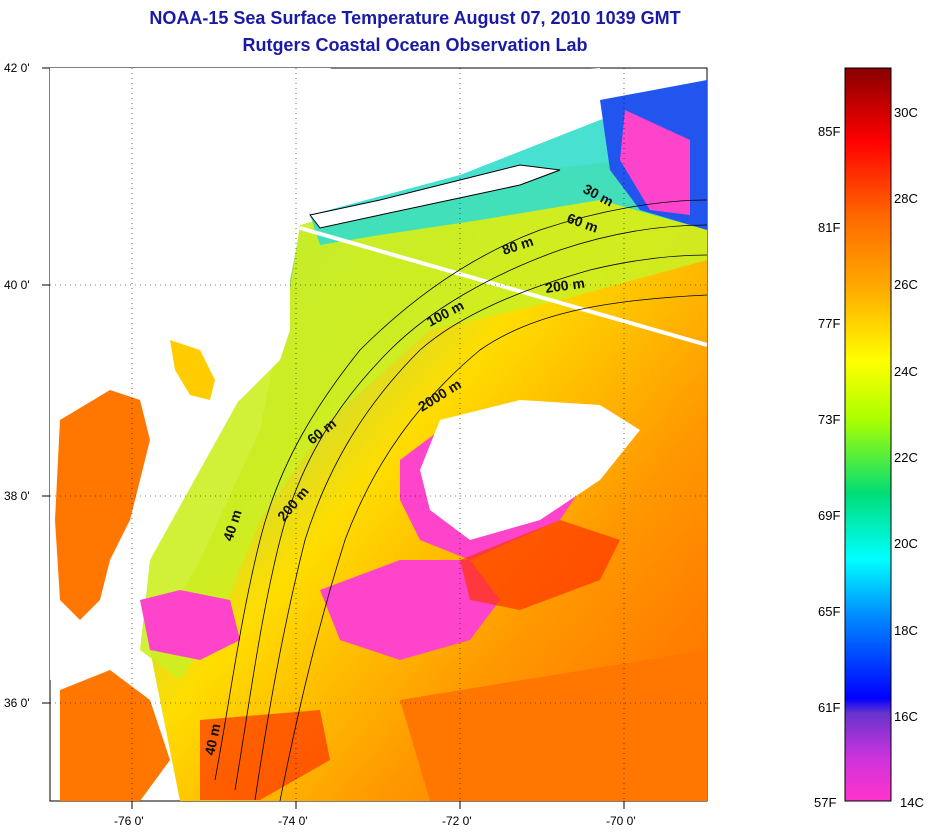 Image resolution: width=928 pixels, height=832 pixels. What do you see at coordinates (17, 285) in the screenshot?
I see `lat-label: 40 0'` at bounding box center [17, 285].